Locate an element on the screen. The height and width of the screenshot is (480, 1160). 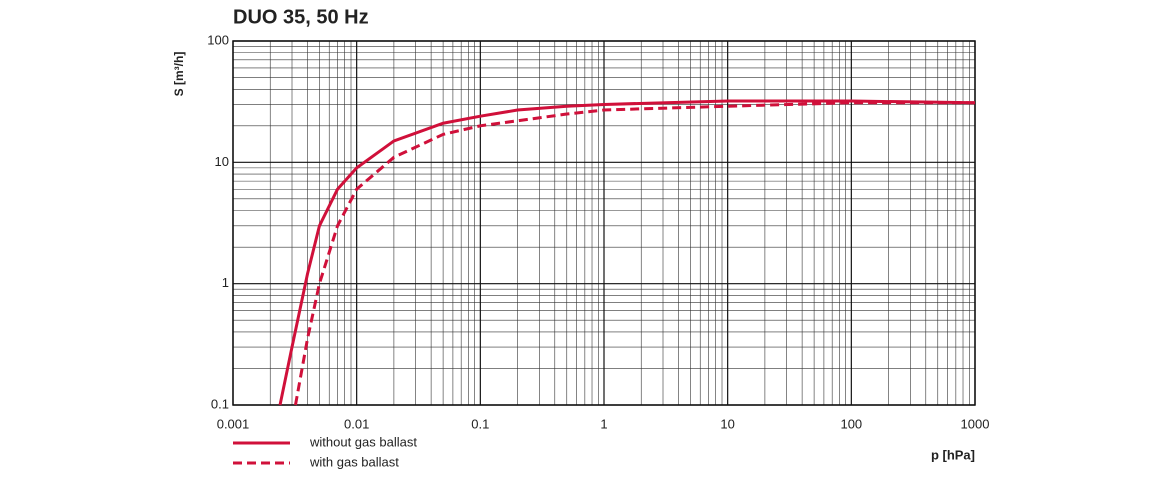
x-tick-label: 0.1 is located at coordinates (480, 423).